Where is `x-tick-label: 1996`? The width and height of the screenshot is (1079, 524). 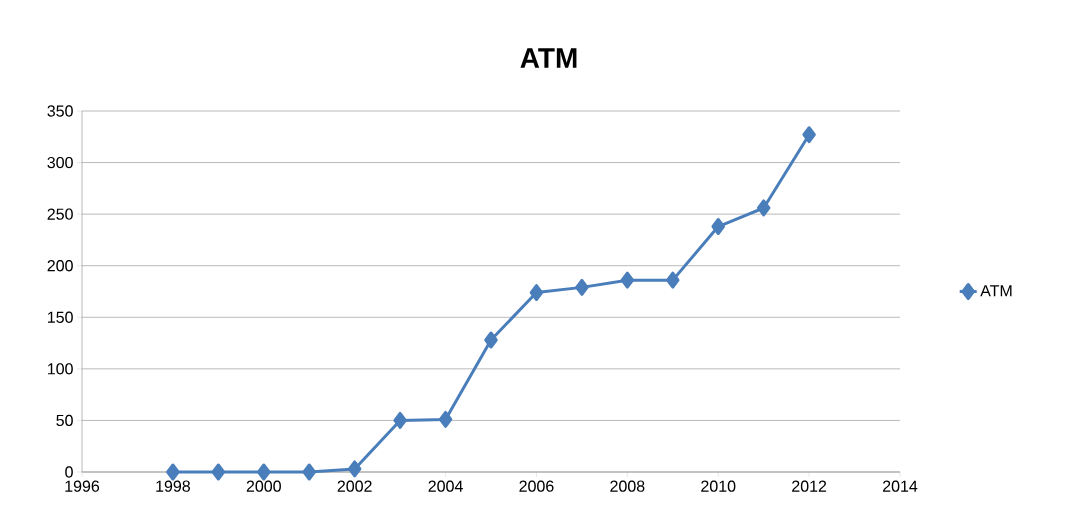 x-tick-label: 1996 is located at coordinates (82, 486).